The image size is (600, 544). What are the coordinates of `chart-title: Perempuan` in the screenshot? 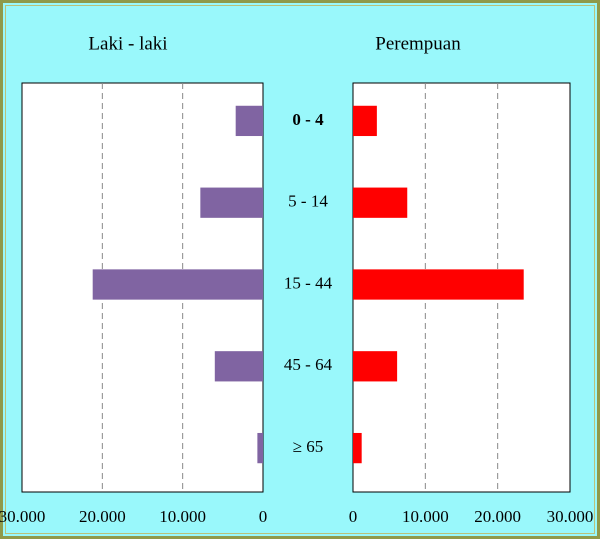 It's located at (418, 43).